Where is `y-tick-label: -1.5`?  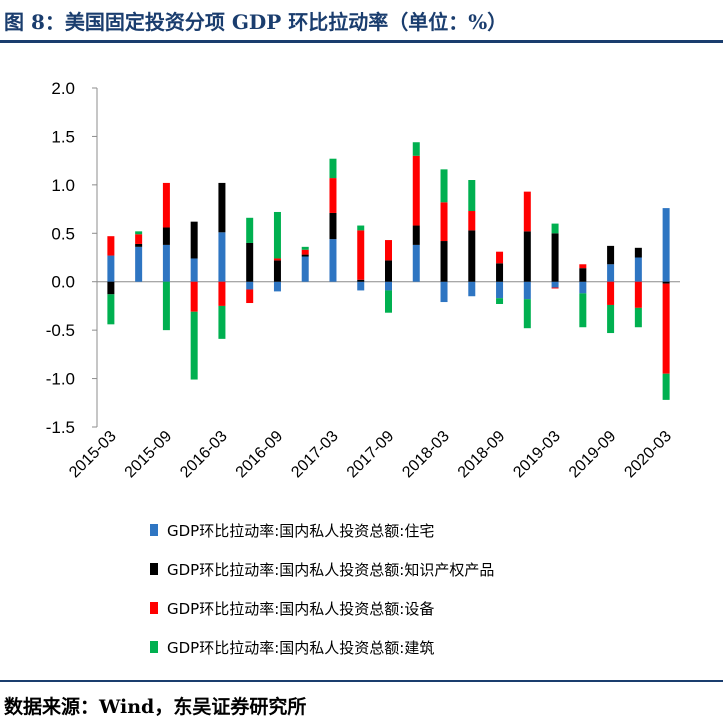
y-tick-label: -1.5 is located at coordinates (60, 427).